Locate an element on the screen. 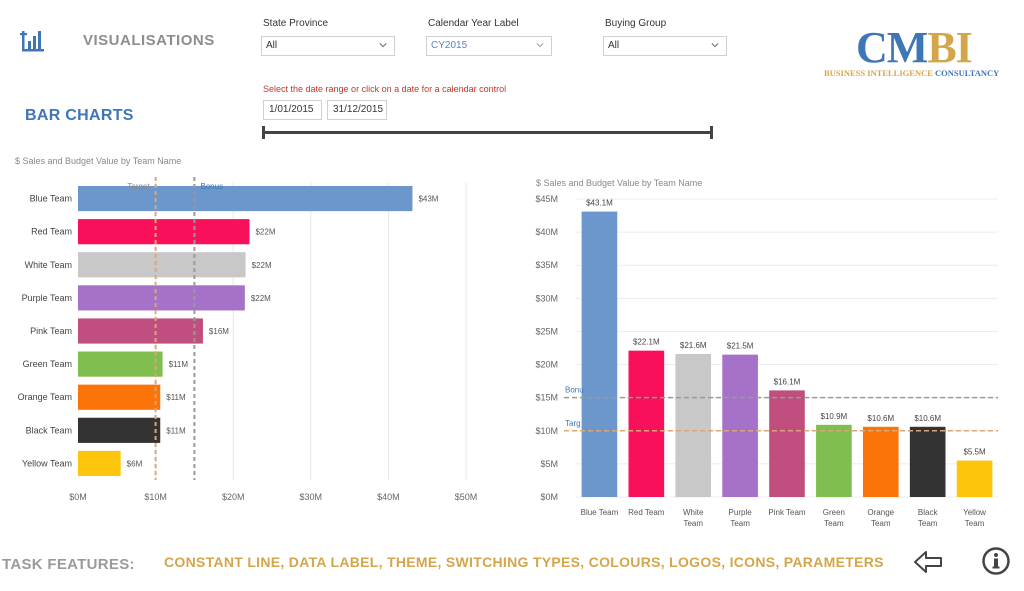 This screenshot has width=1024, height=591. back-arrow-icon is located at coordinates (928, 562).